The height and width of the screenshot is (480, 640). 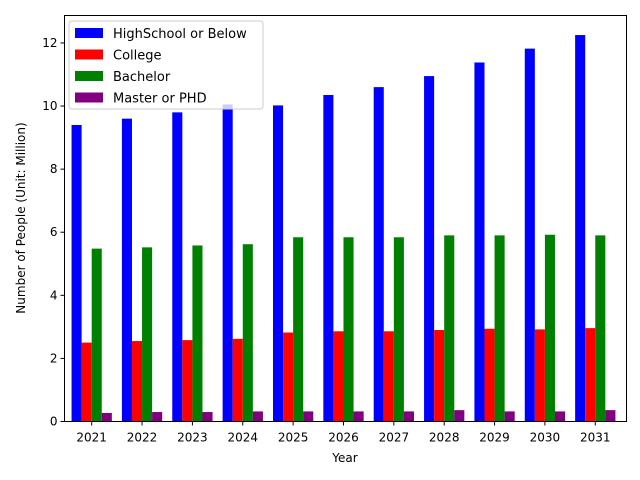 I want to click on legend-label: College, so click(x=137, y=56).